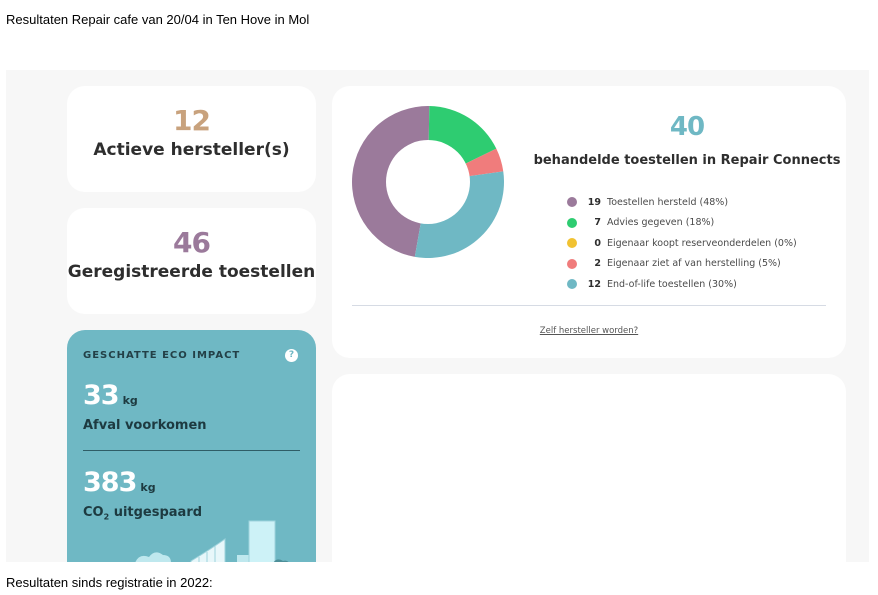  I want to click on co2-unit: kg, so click(148, 487).